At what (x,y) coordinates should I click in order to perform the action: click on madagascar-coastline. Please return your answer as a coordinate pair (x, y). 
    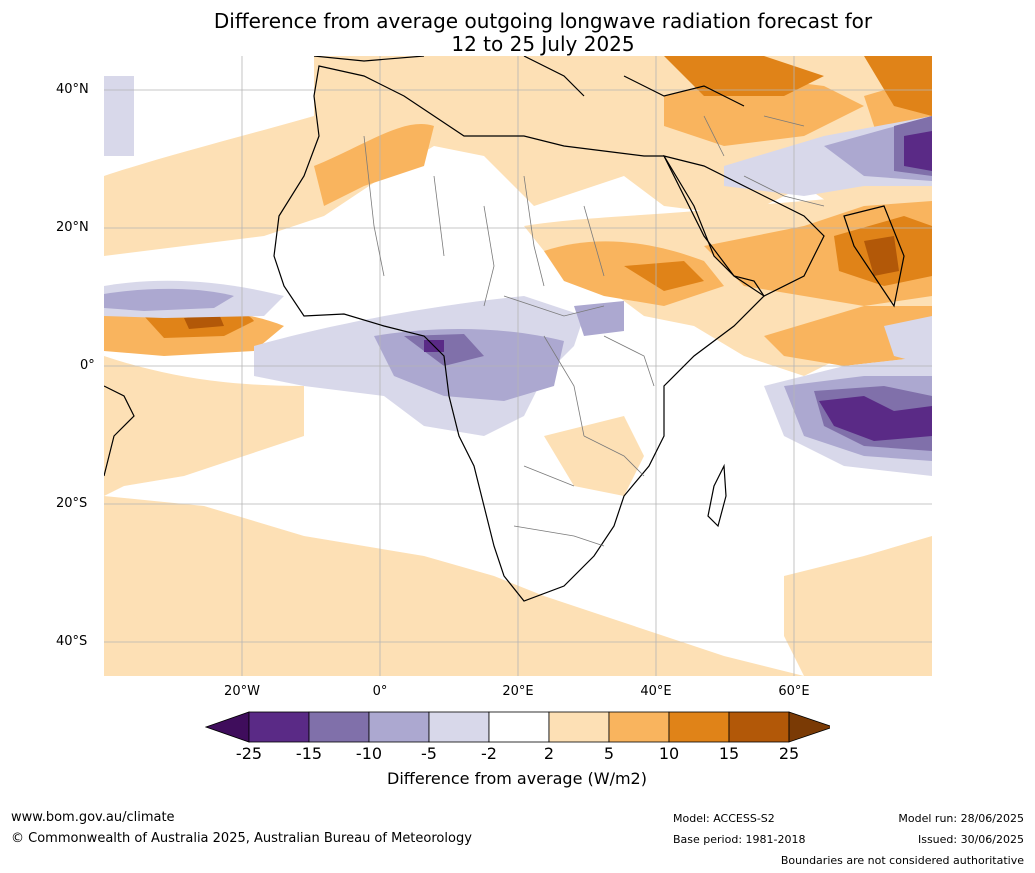
    Looking at the image, I should click on (717, 495).